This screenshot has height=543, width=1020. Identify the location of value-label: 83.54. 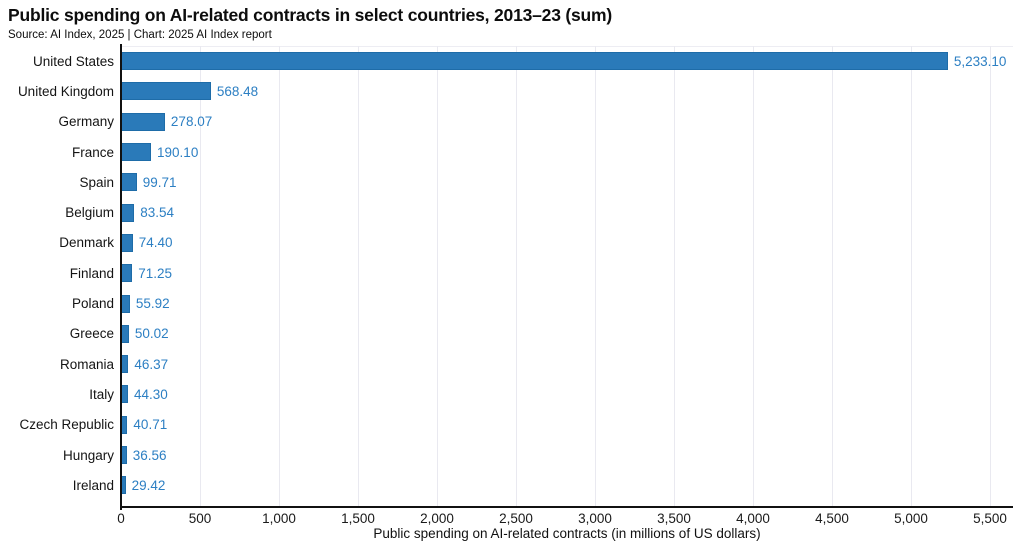
(157, 213).